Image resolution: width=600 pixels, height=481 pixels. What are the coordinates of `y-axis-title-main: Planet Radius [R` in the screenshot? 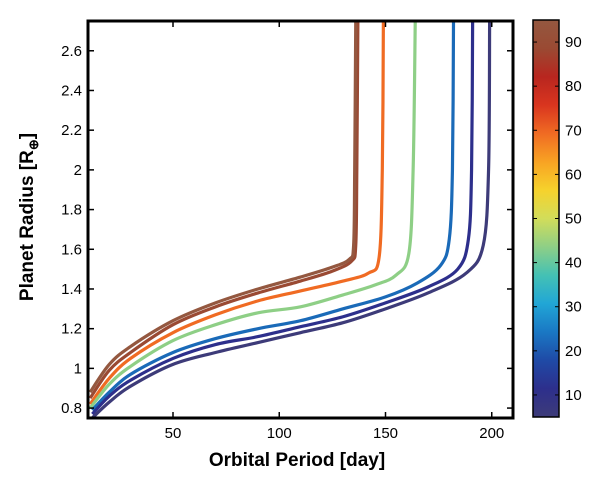 It's located at (27, 225).